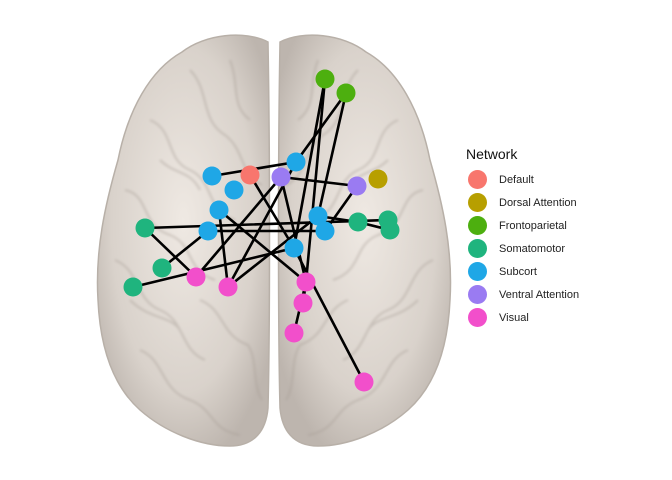 The width and height of the screenshot is (672, 480). I want to click on node-dorsal-attention, so click(378, 179).